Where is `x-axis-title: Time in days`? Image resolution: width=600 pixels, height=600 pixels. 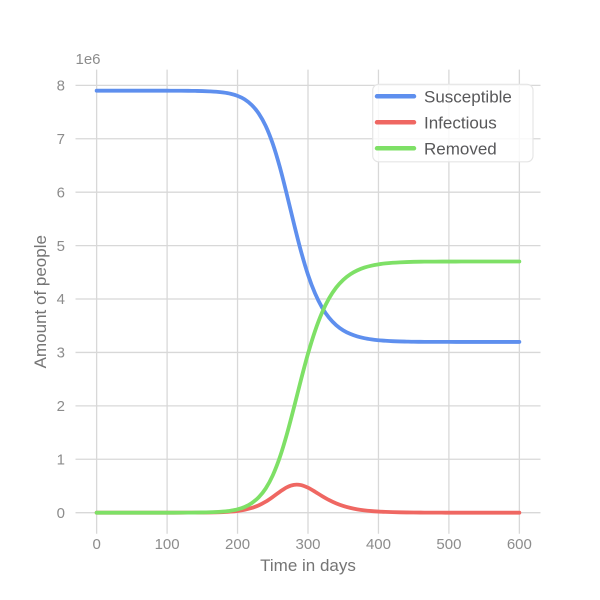 x-axis-title: Time in days is located at coordinates (308, 565).